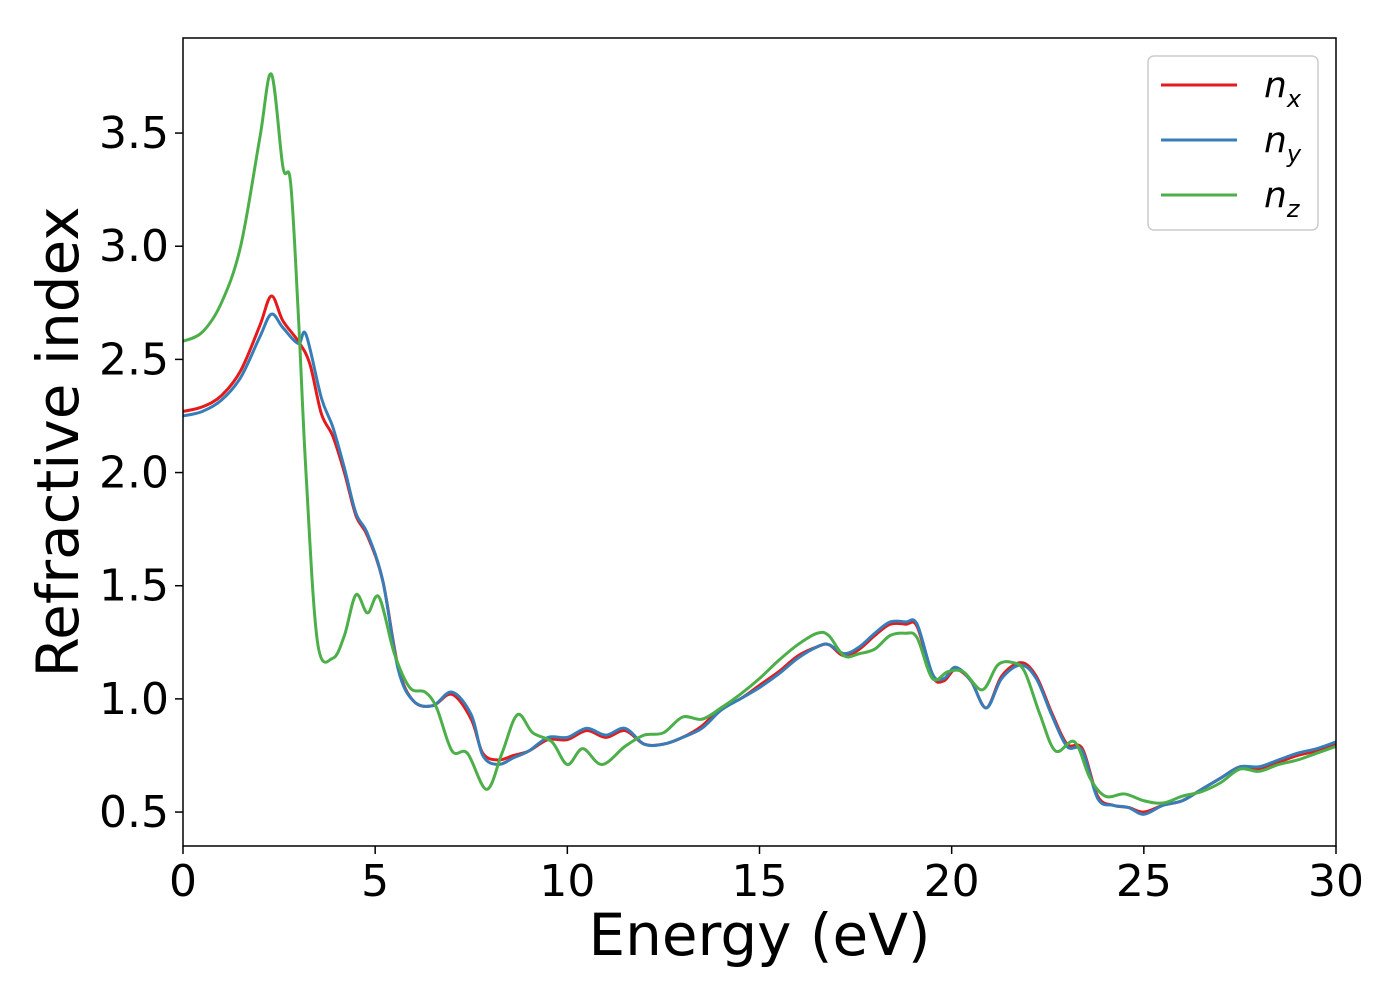 This screenshot has height=1000, width=1400. What do you see at coordinates (1144, 881) in the screenshot?
I see `x-tick-label: 25` at bounding box center [1144, 881].